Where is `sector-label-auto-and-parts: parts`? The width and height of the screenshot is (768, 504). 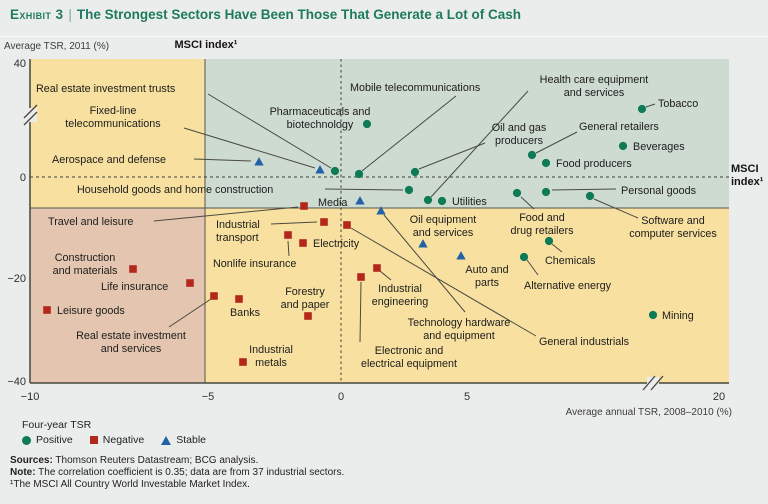
sector-label-auto-and-parts: parts is located at coordinates (487, 283).